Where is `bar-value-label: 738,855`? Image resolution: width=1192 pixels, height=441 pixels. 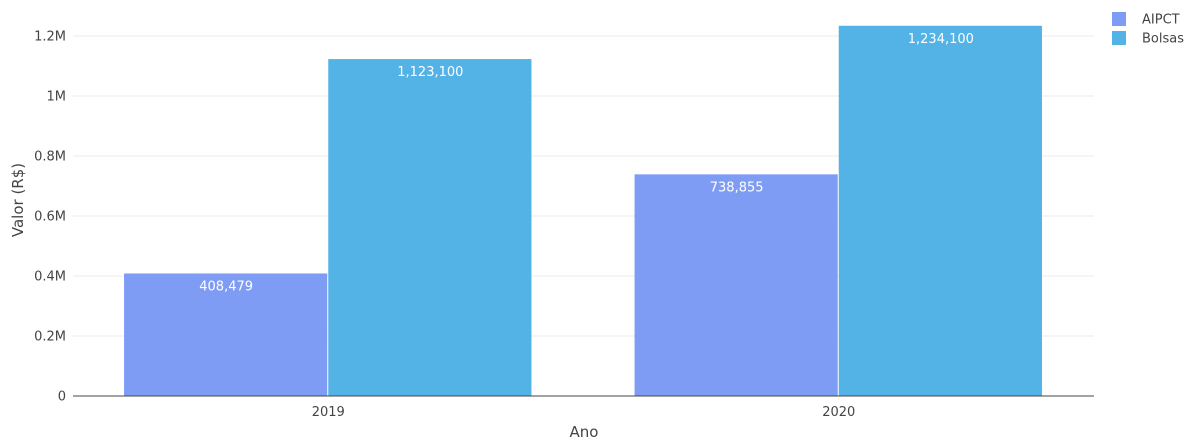
bar-value-label: 738,855 is located at coordinates (737, 187).